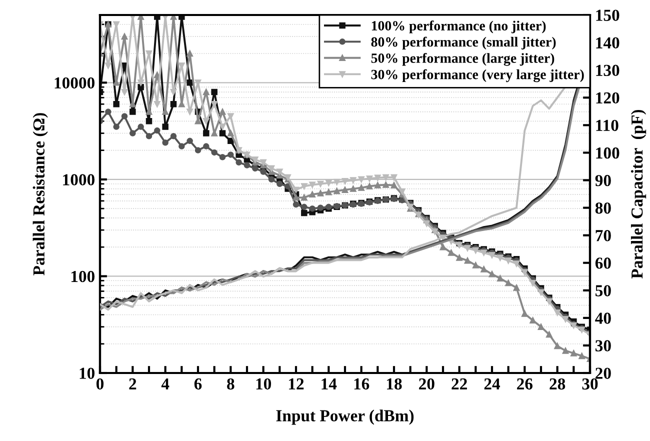  I want to click on x-tick-label: 8, so click(230, 384).